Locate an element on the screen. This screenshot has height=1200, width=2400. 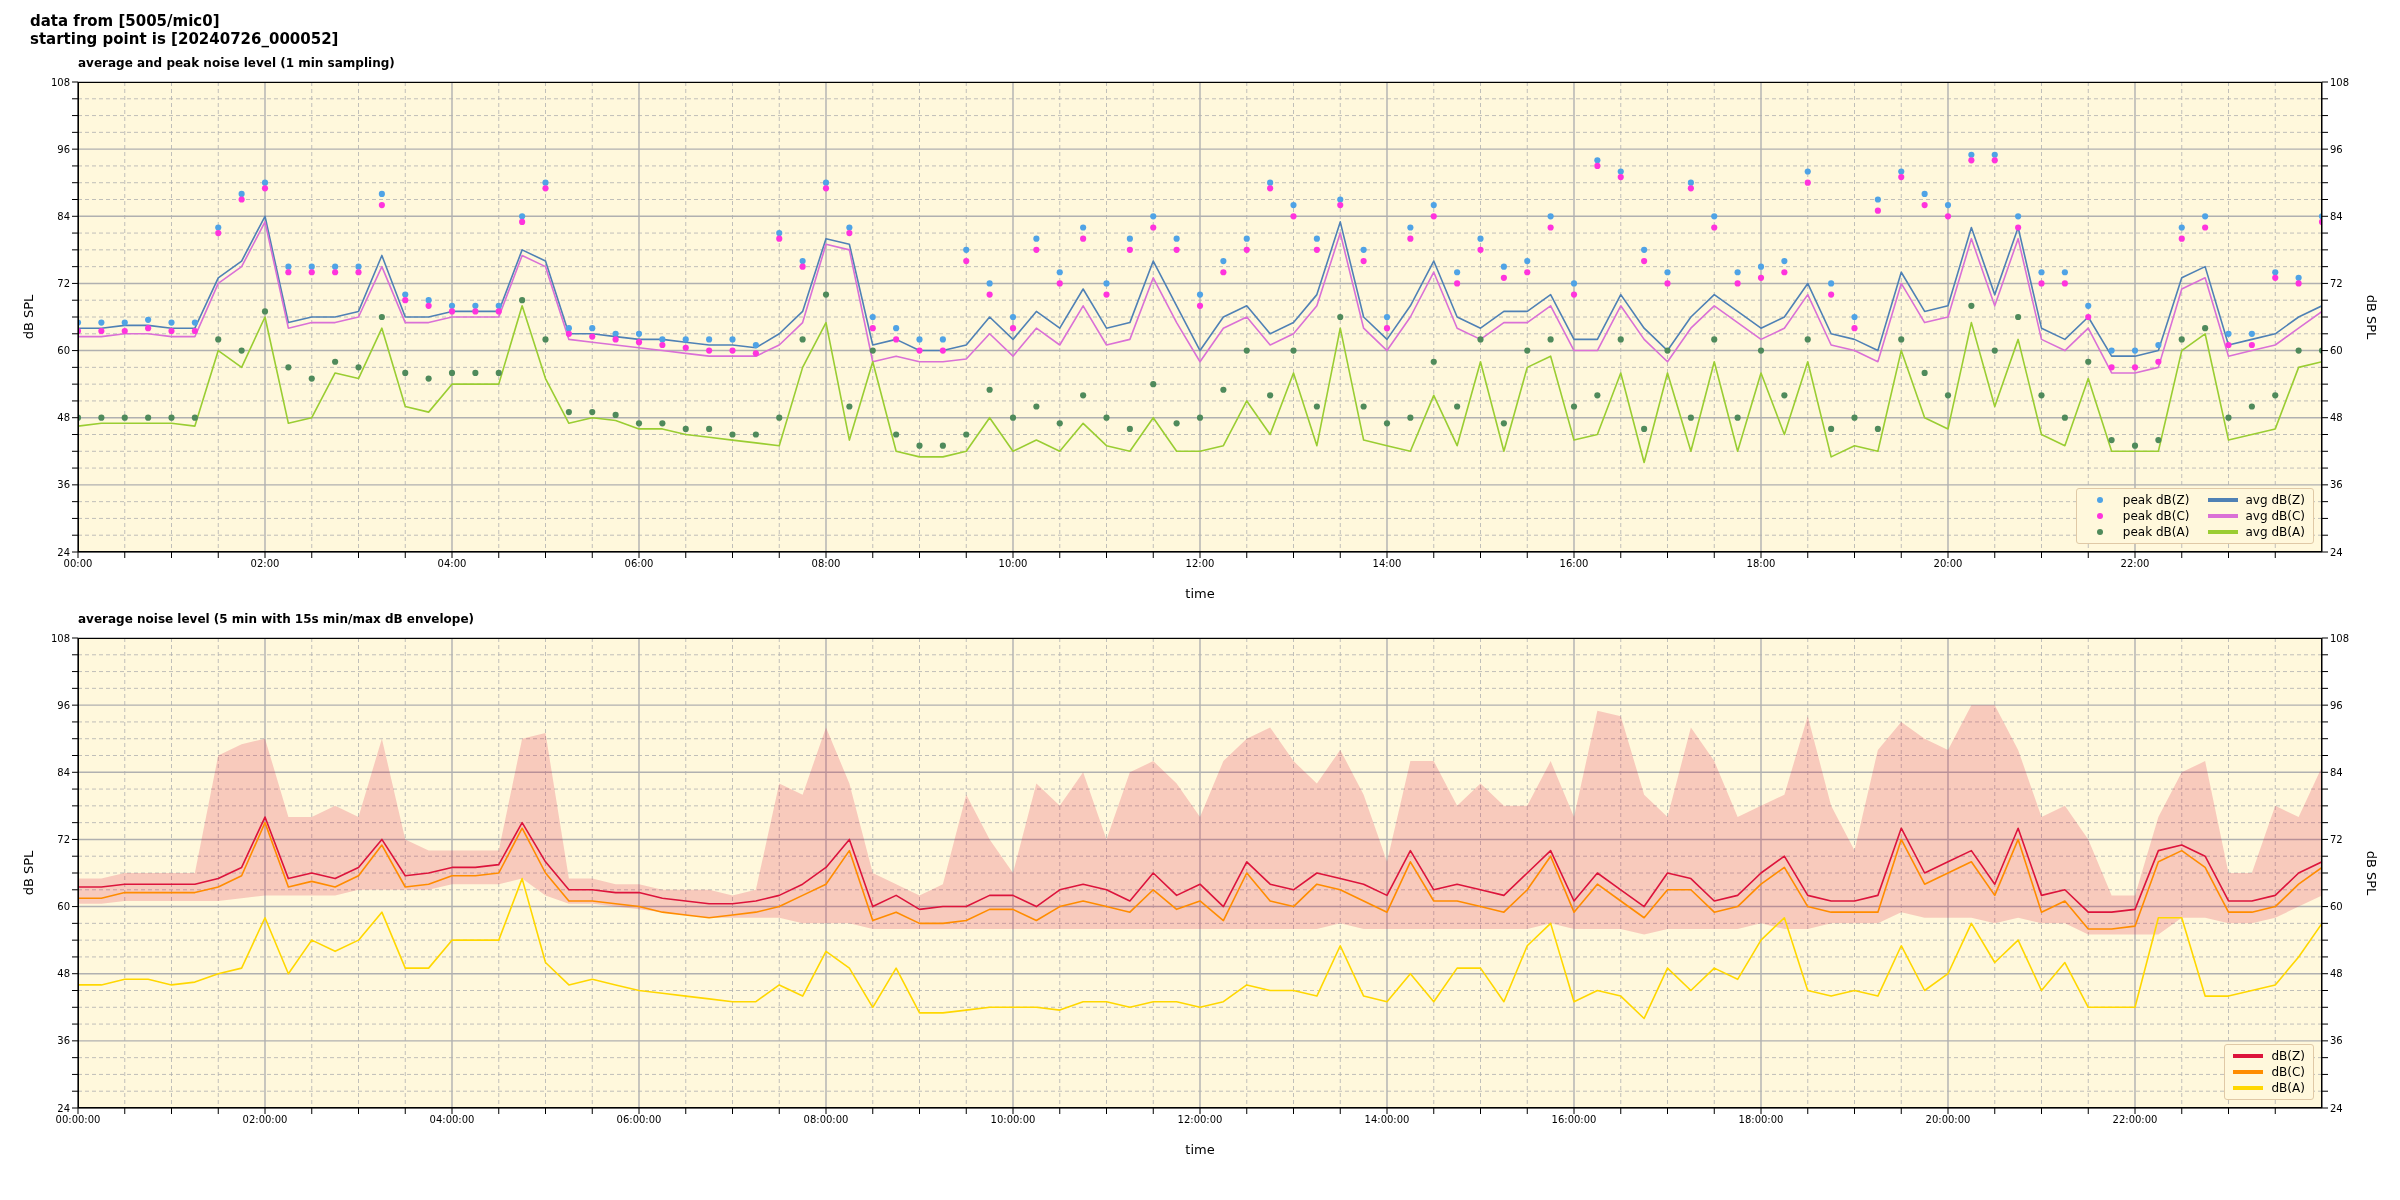
legend-label: dB(C) is located at coordinates (2288, 1072).